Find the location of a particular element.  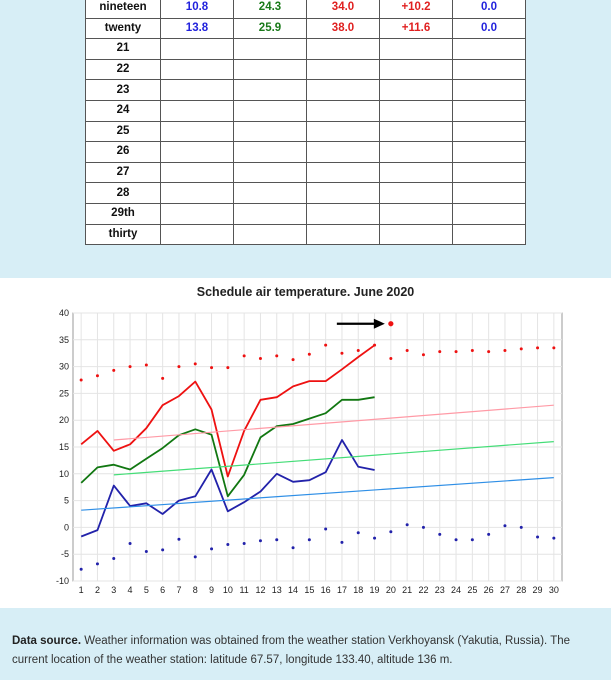

cell-anomaly: +10.2 is located at coordinates (416, 9).